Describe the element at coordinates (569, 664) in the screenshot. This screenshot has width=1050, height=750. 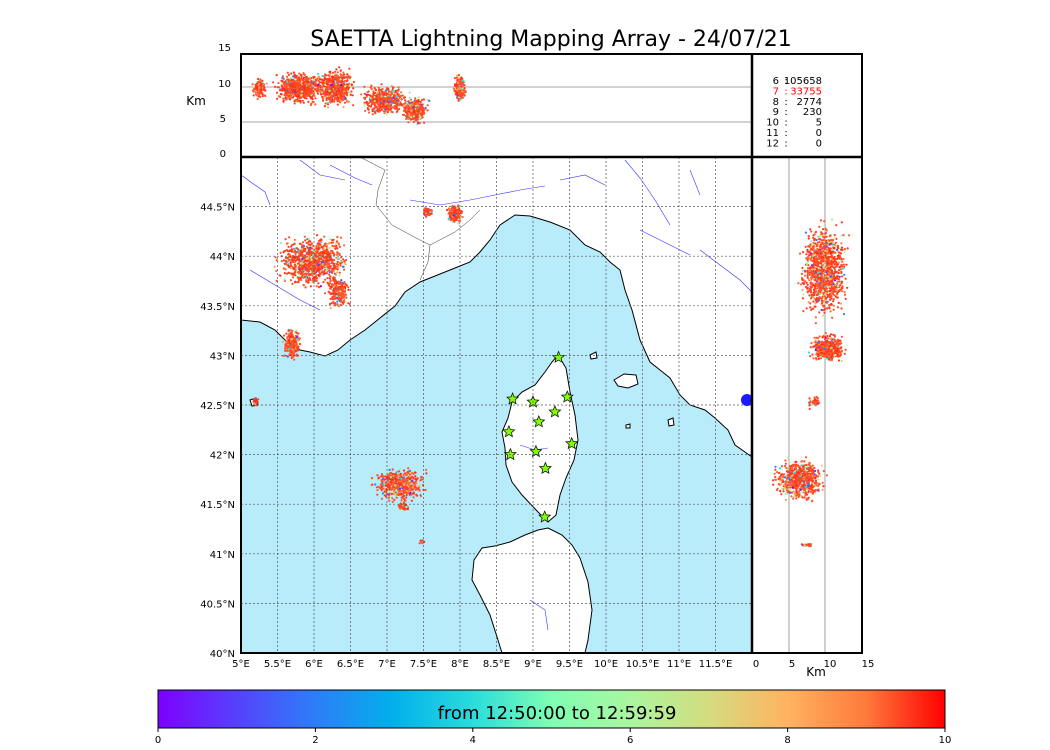
I see `longitude-tick-label: 9.5°E` at that location.